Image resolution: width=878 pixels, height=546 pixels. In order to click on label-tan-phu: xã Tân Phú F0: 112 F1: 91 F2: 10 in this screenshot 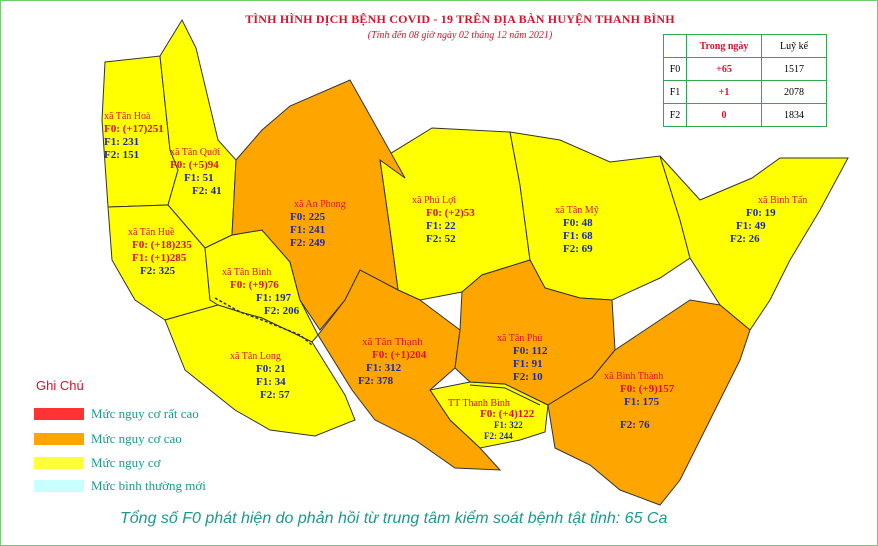, I will do `click(522, 358)`.